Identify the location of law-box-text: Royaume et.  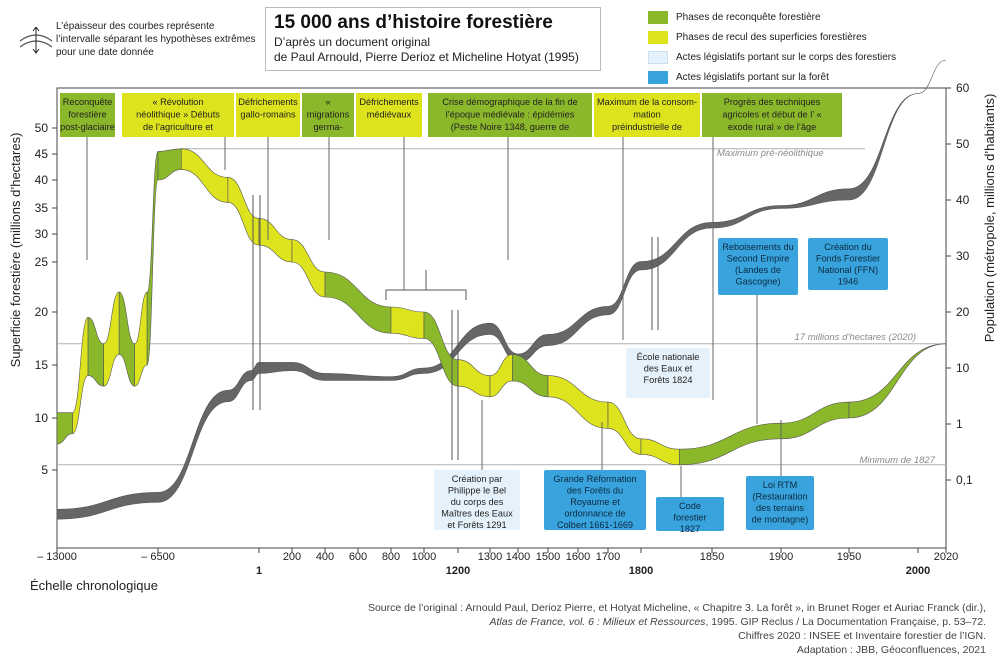
(595, 502).